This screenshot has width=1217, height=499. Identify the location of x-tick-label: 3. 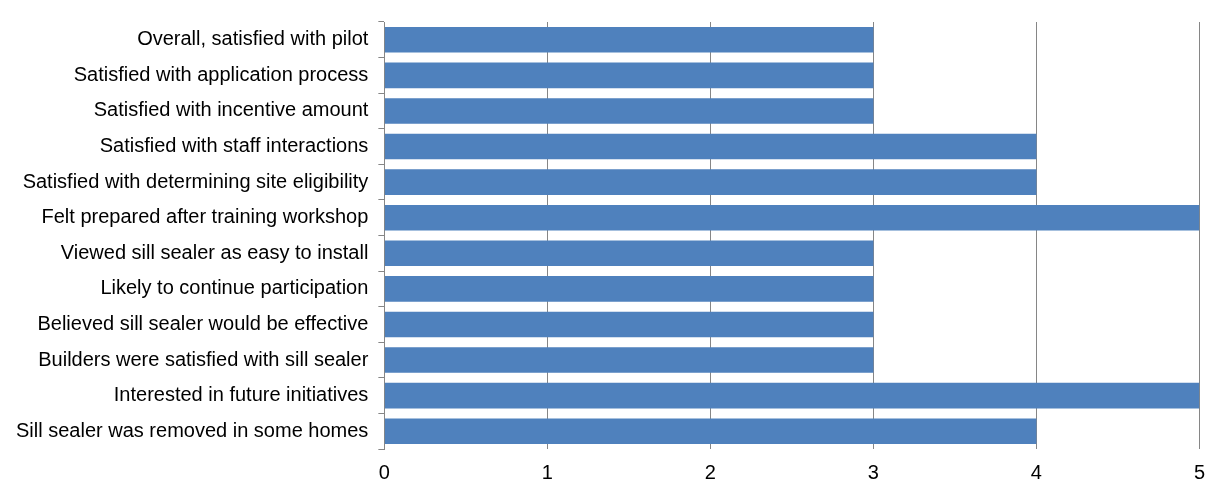
(873, 471).